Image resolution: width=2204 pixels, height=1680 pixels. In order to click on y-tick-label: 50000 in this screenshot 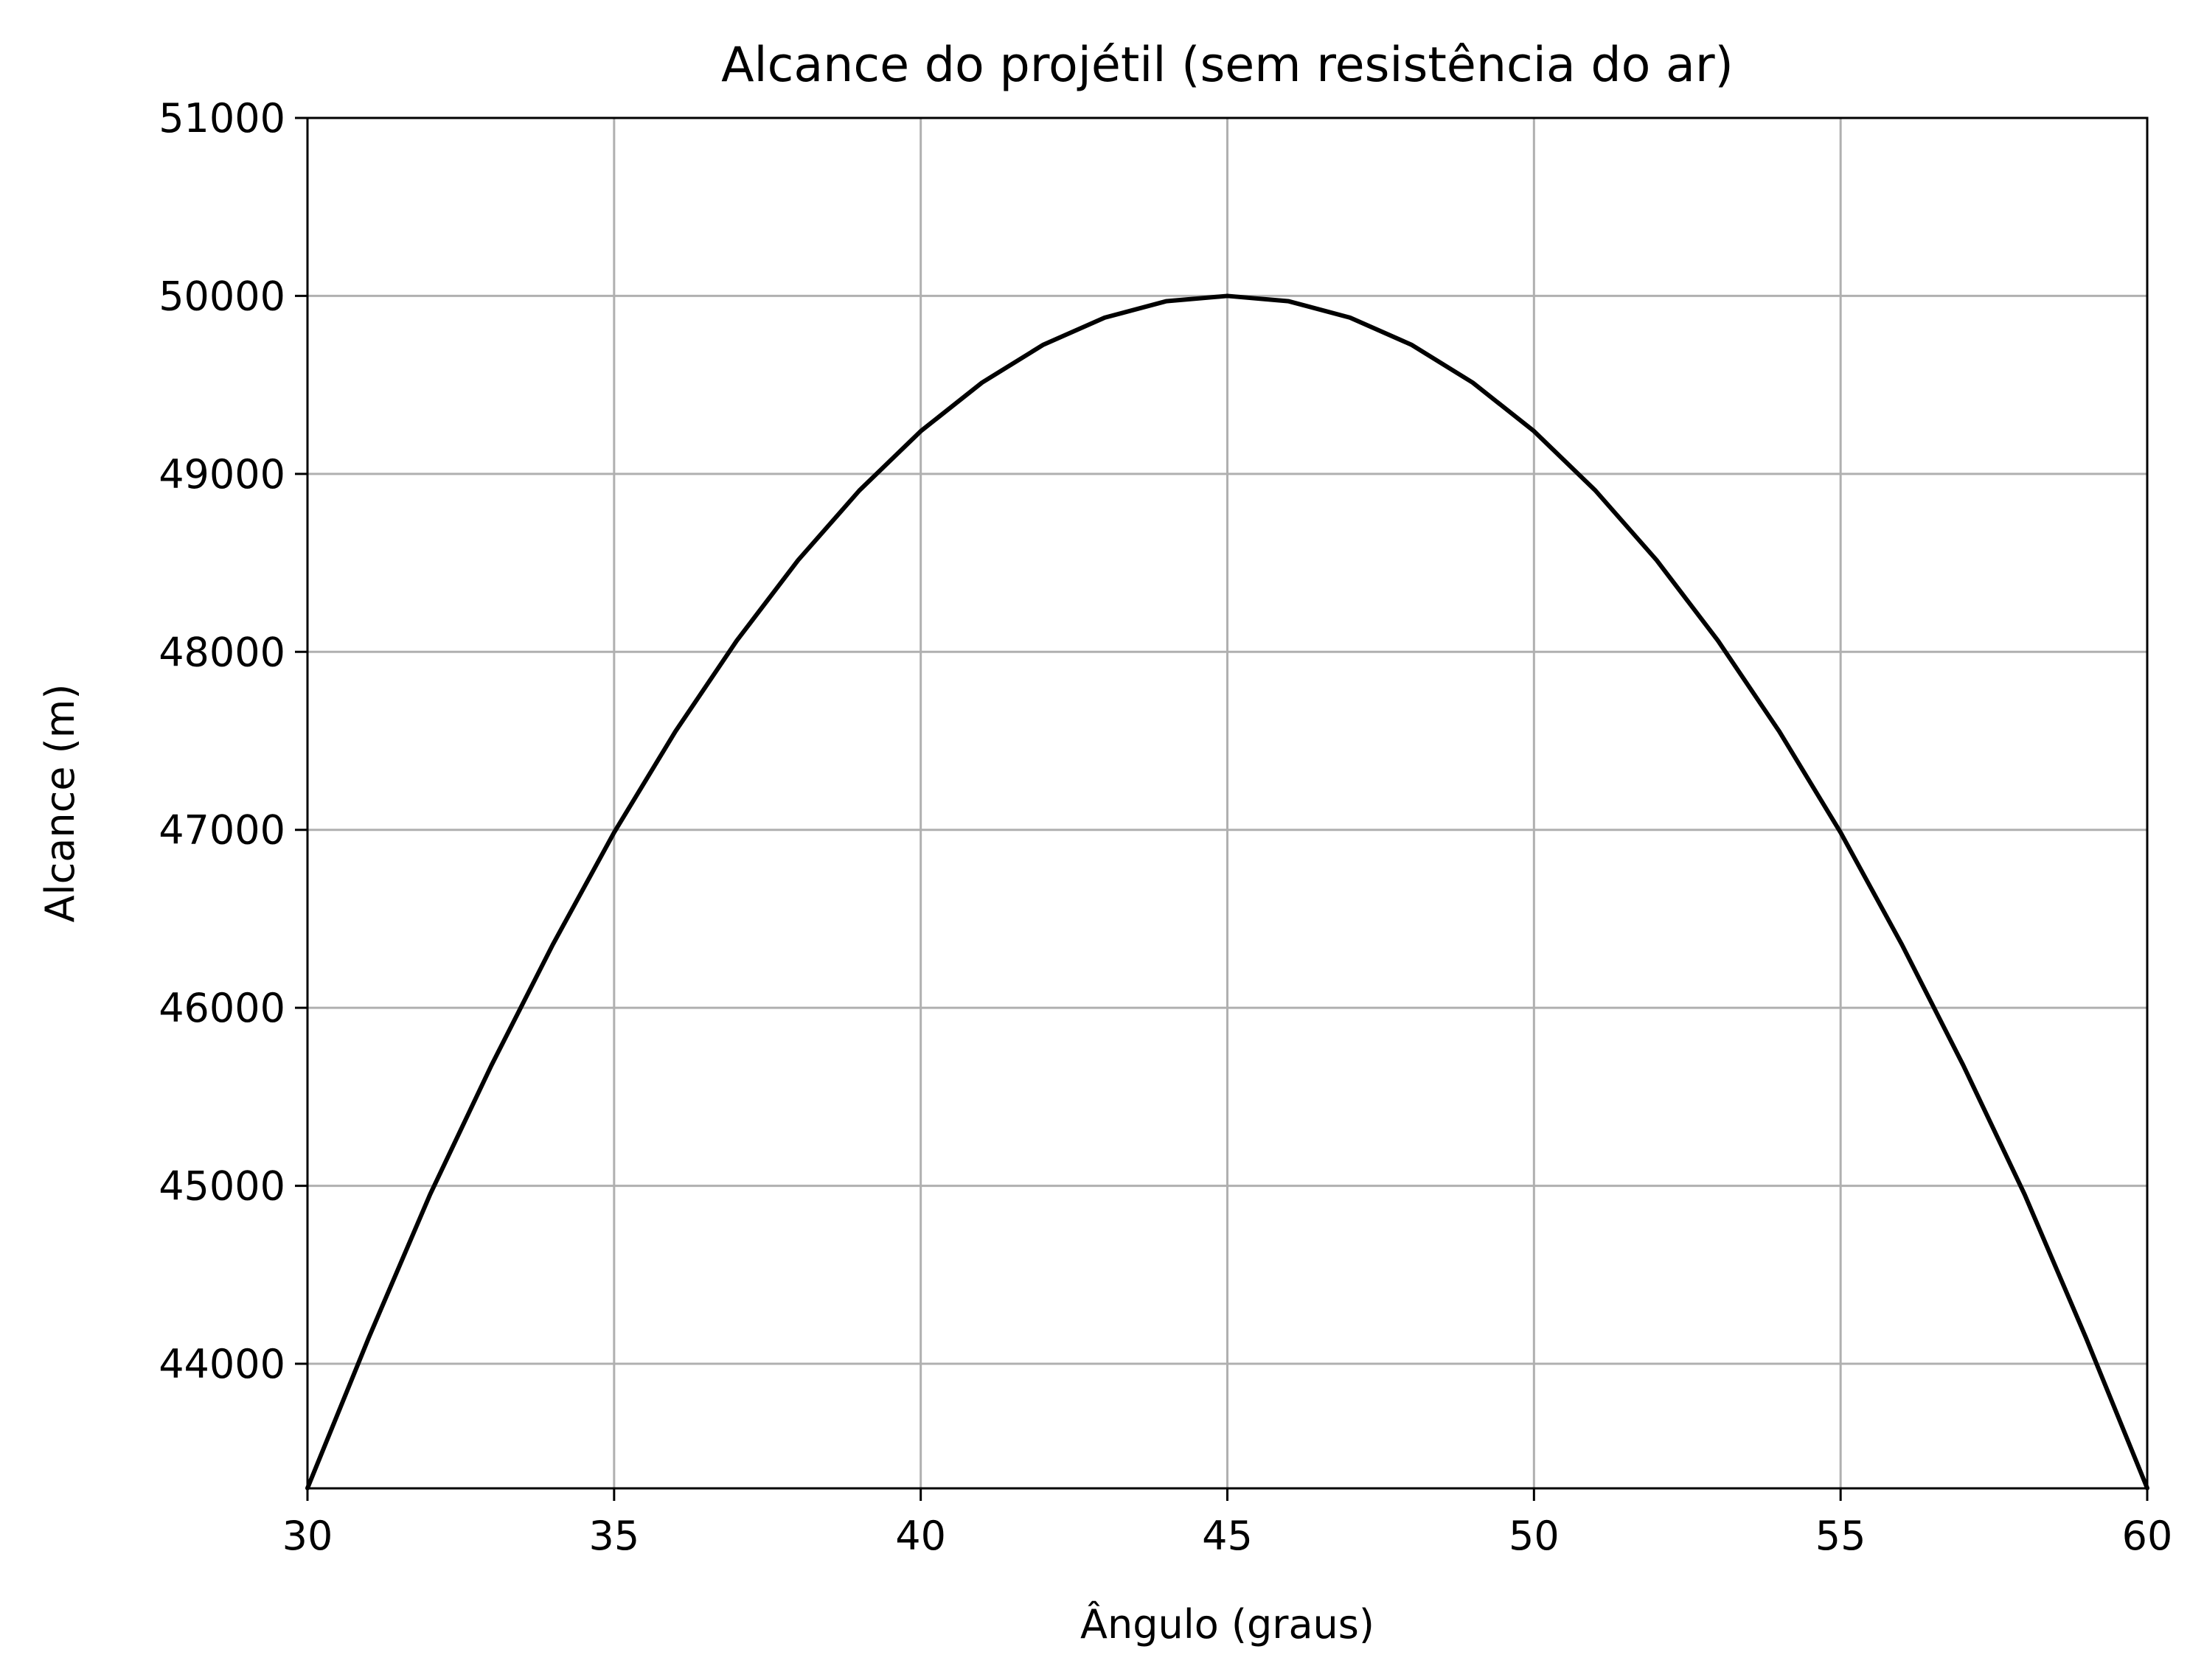, I will do `click(222, 296)`.